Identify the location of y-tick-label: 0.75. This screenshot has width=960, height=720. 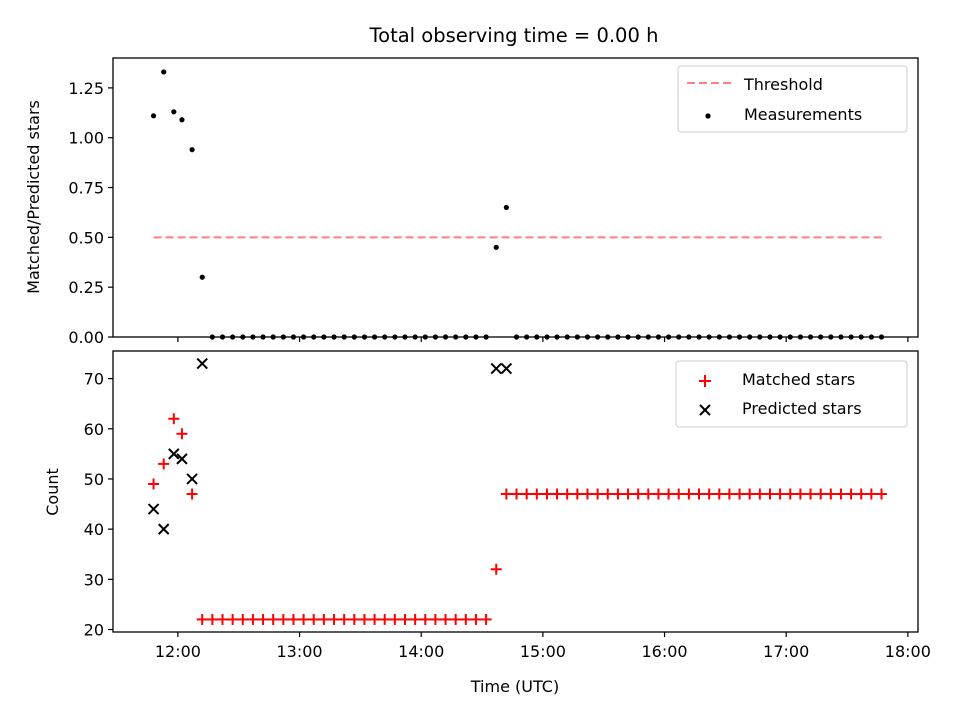
(86, 188).